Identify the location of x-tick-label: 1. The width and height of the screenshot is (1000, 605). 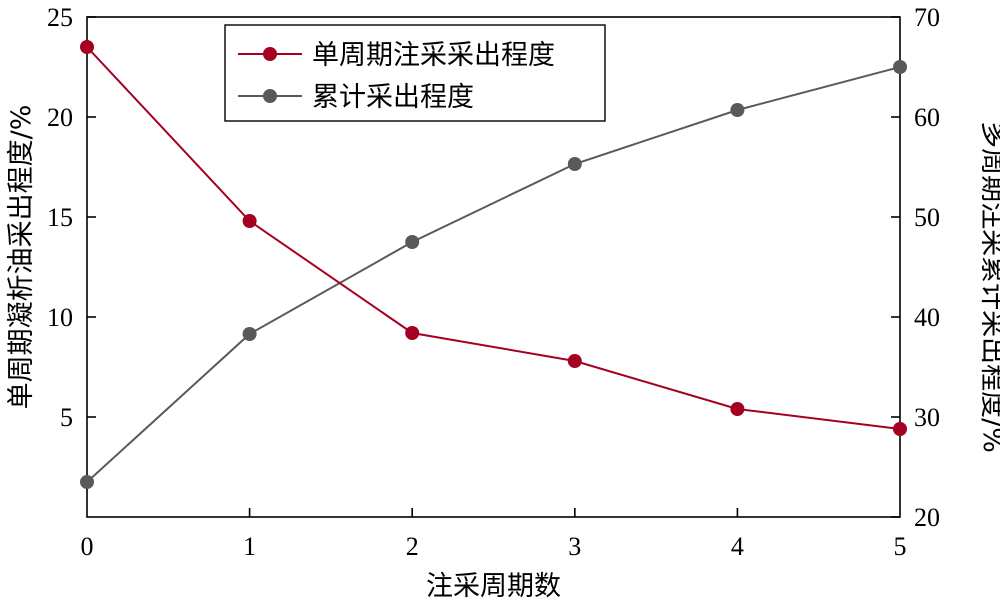
(249, 546).